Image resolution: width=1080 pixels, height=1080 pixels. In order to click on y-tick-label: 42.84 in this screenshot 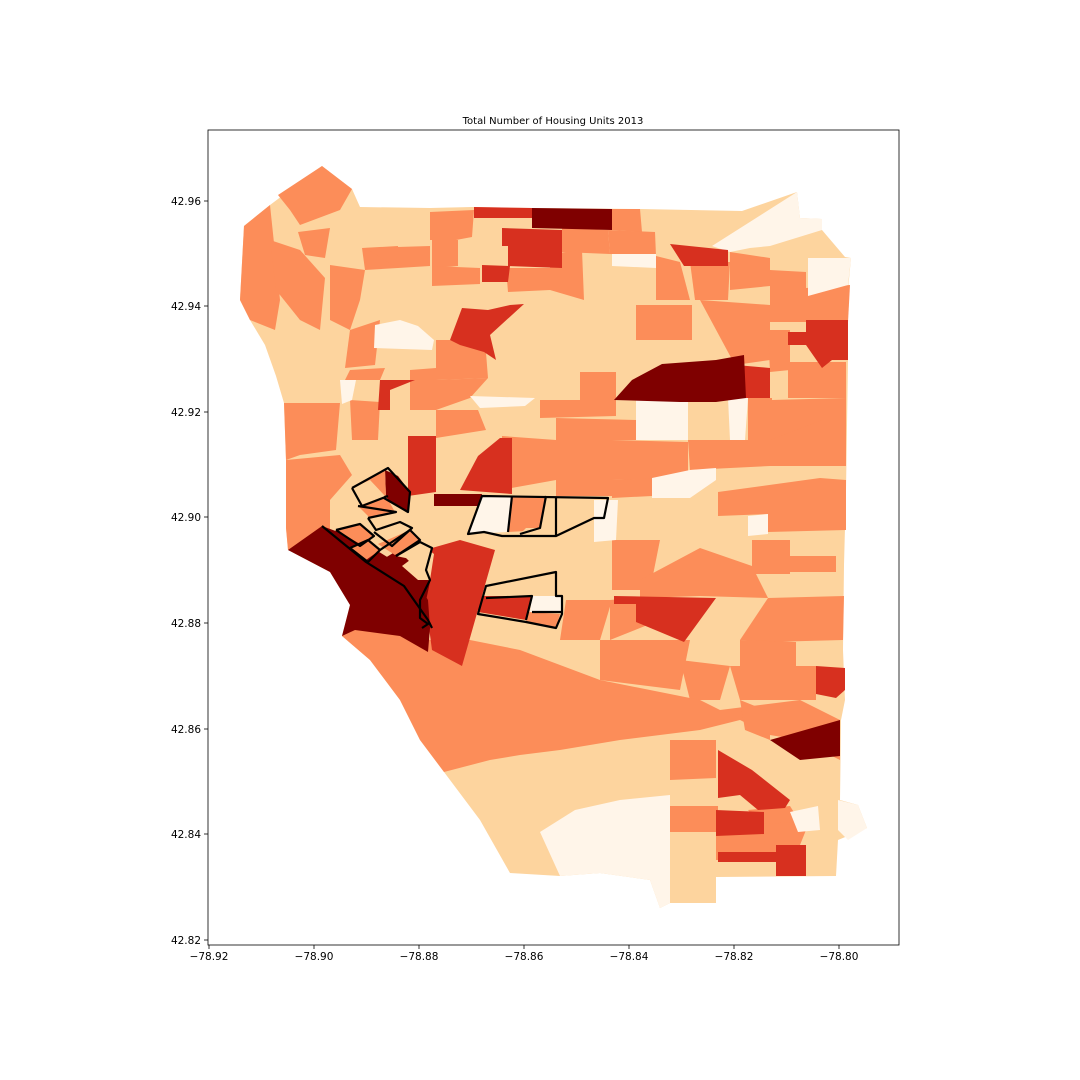, I will do `click(186, 835)`.